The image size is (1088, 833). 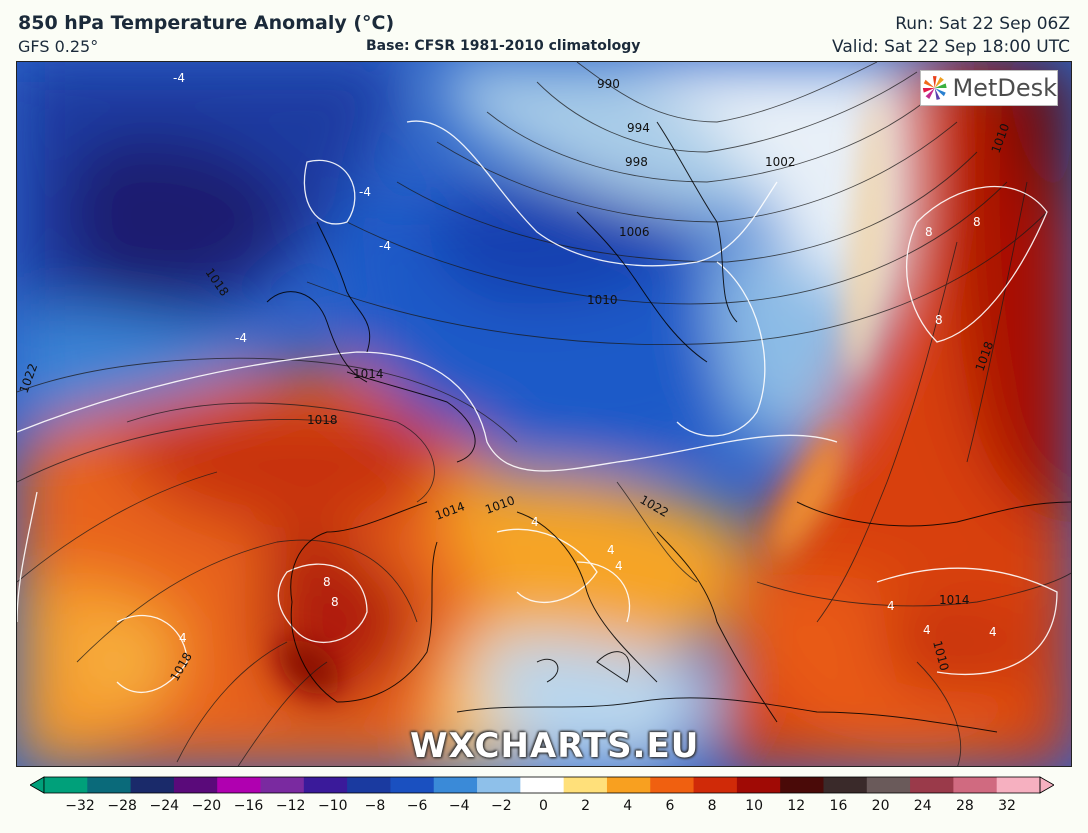 I want to click on metdesk-logo: MetDesk, so click(x=989, y=88).